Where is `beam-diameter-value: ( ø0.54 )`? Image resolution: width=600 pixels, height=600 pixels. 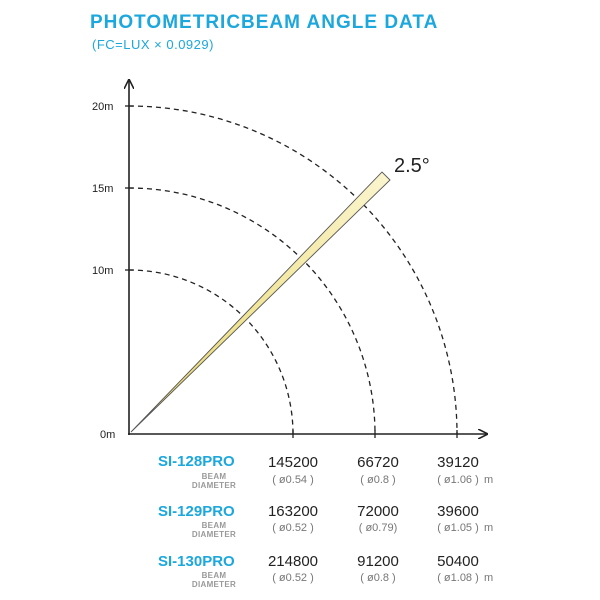
beam-diameter-value: ( ø0.54 ) is located at coordinates (293, 480).